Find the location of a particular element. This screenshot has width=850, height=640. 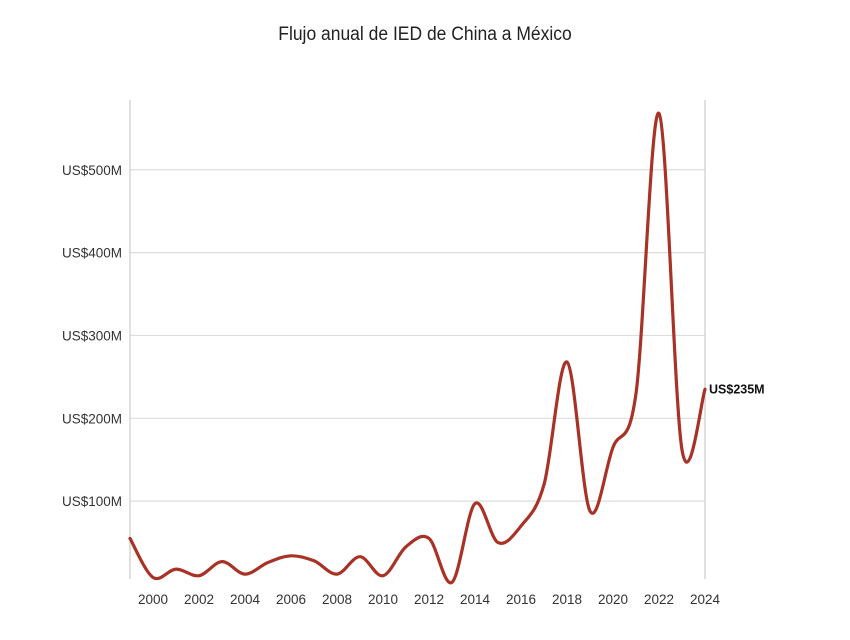

data-point-2002 is located at coordinates (199, 576).